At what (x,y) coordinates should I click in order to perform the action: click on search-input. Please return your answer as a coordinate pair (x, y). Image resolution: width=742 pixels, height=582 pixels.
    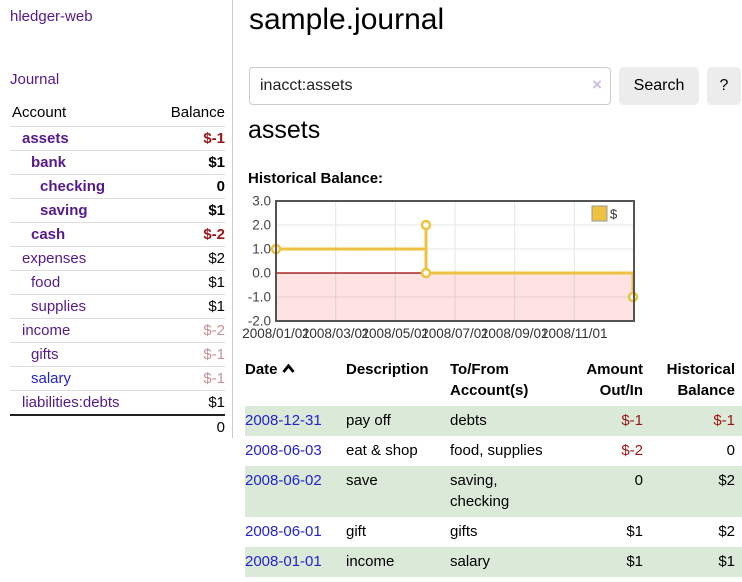
    Looking at the image, I should click on (430, 86).